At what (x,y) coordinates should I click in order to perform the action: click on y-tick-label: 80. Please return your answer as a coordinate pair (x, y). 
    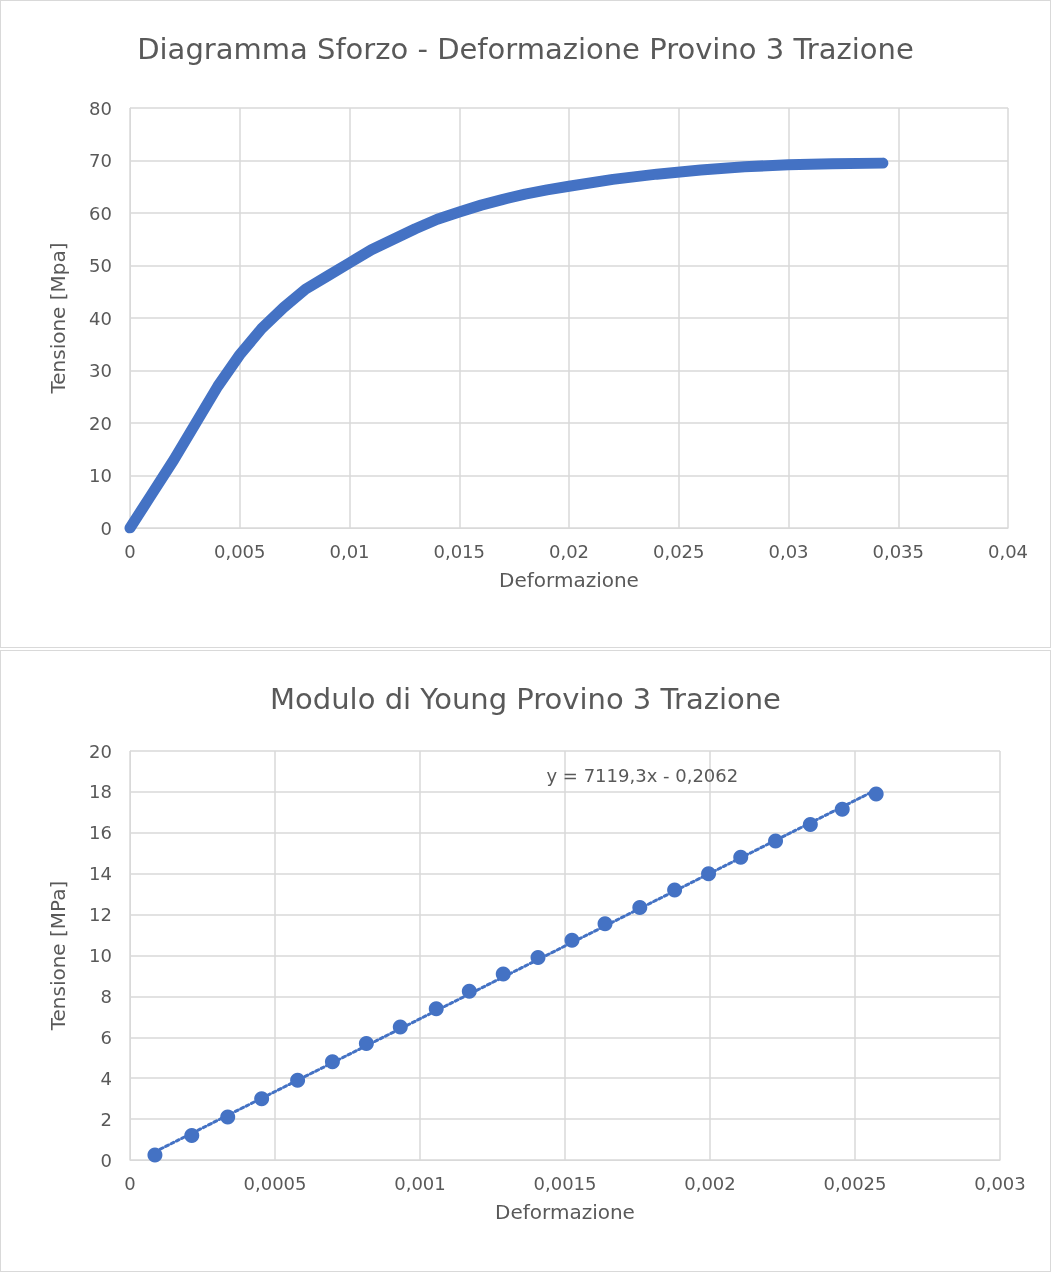
    Looking at the image, I should click on (100, 108).